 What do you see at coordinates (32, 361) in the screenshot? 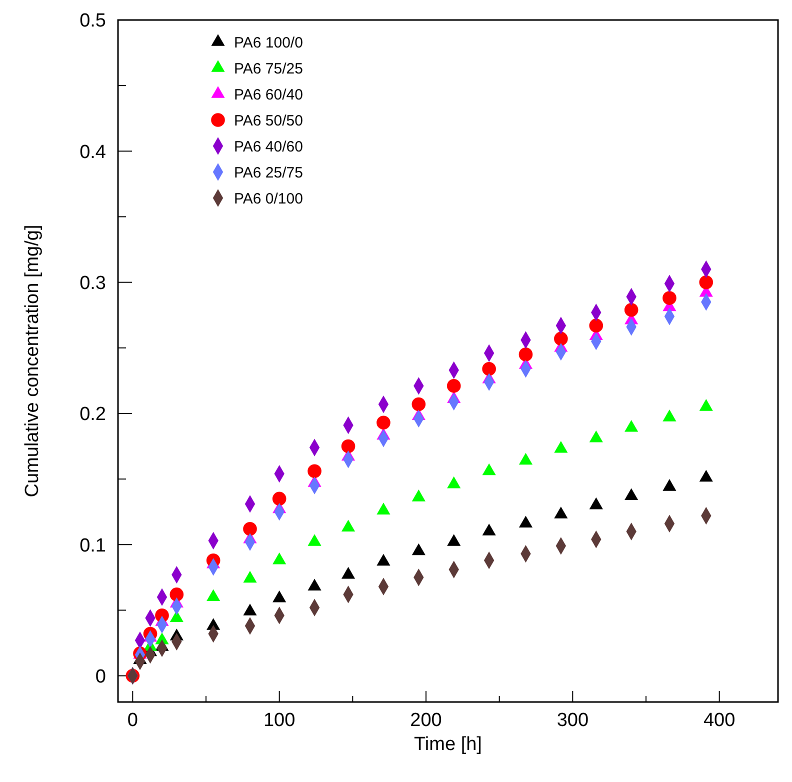
I see `y-axis-title: Cumulative concentration [mg/g]` at bounding box center [32, 361].